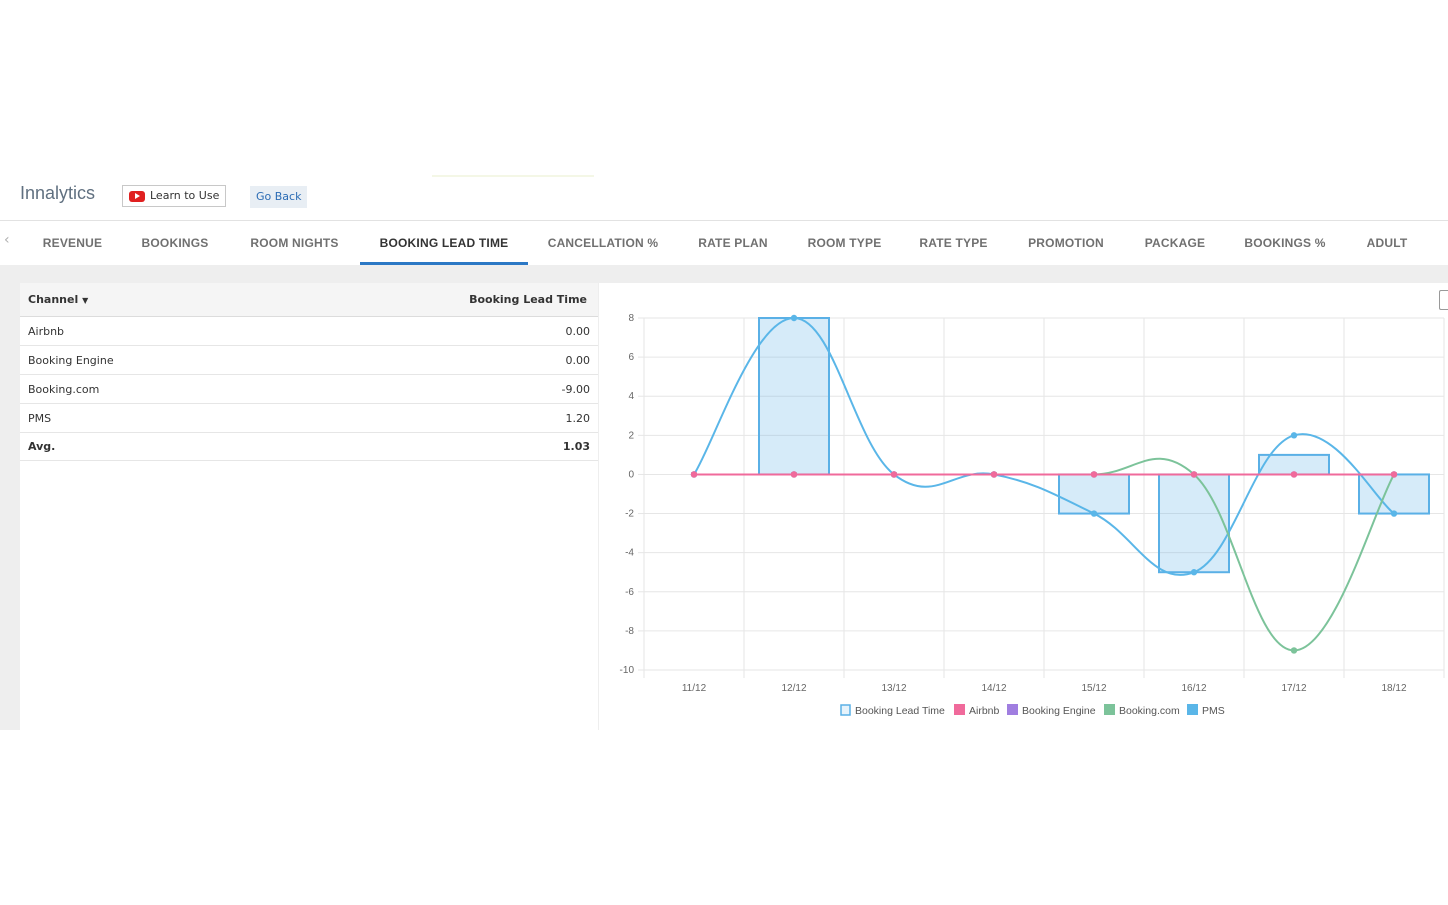 Image resolution: width=1448 pixels, height=905 pixels. What do you see at coordinates (627, 670) in the screenshot?
I see `y-tick-label: -10` at bounding box center [627, 670].